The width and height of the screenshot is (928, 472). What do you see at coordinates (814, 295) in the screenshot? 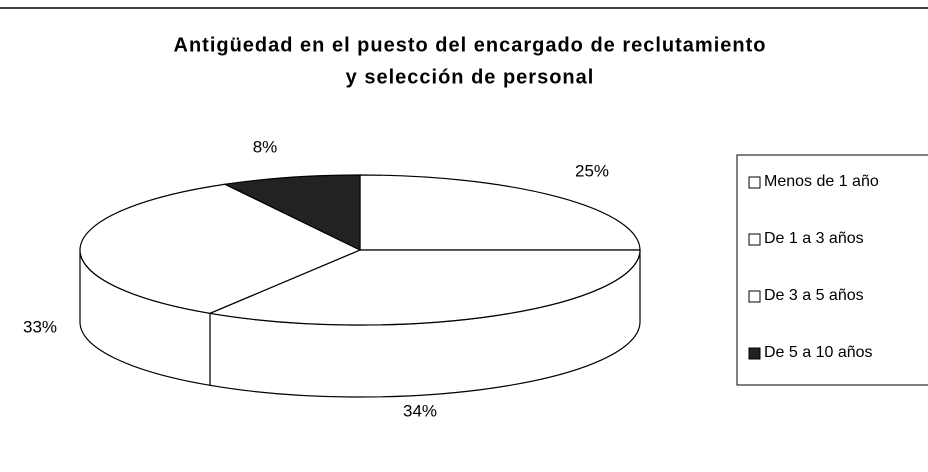
I see `legend-label: De 3 a 5 años` at bounding box center [814, 295].